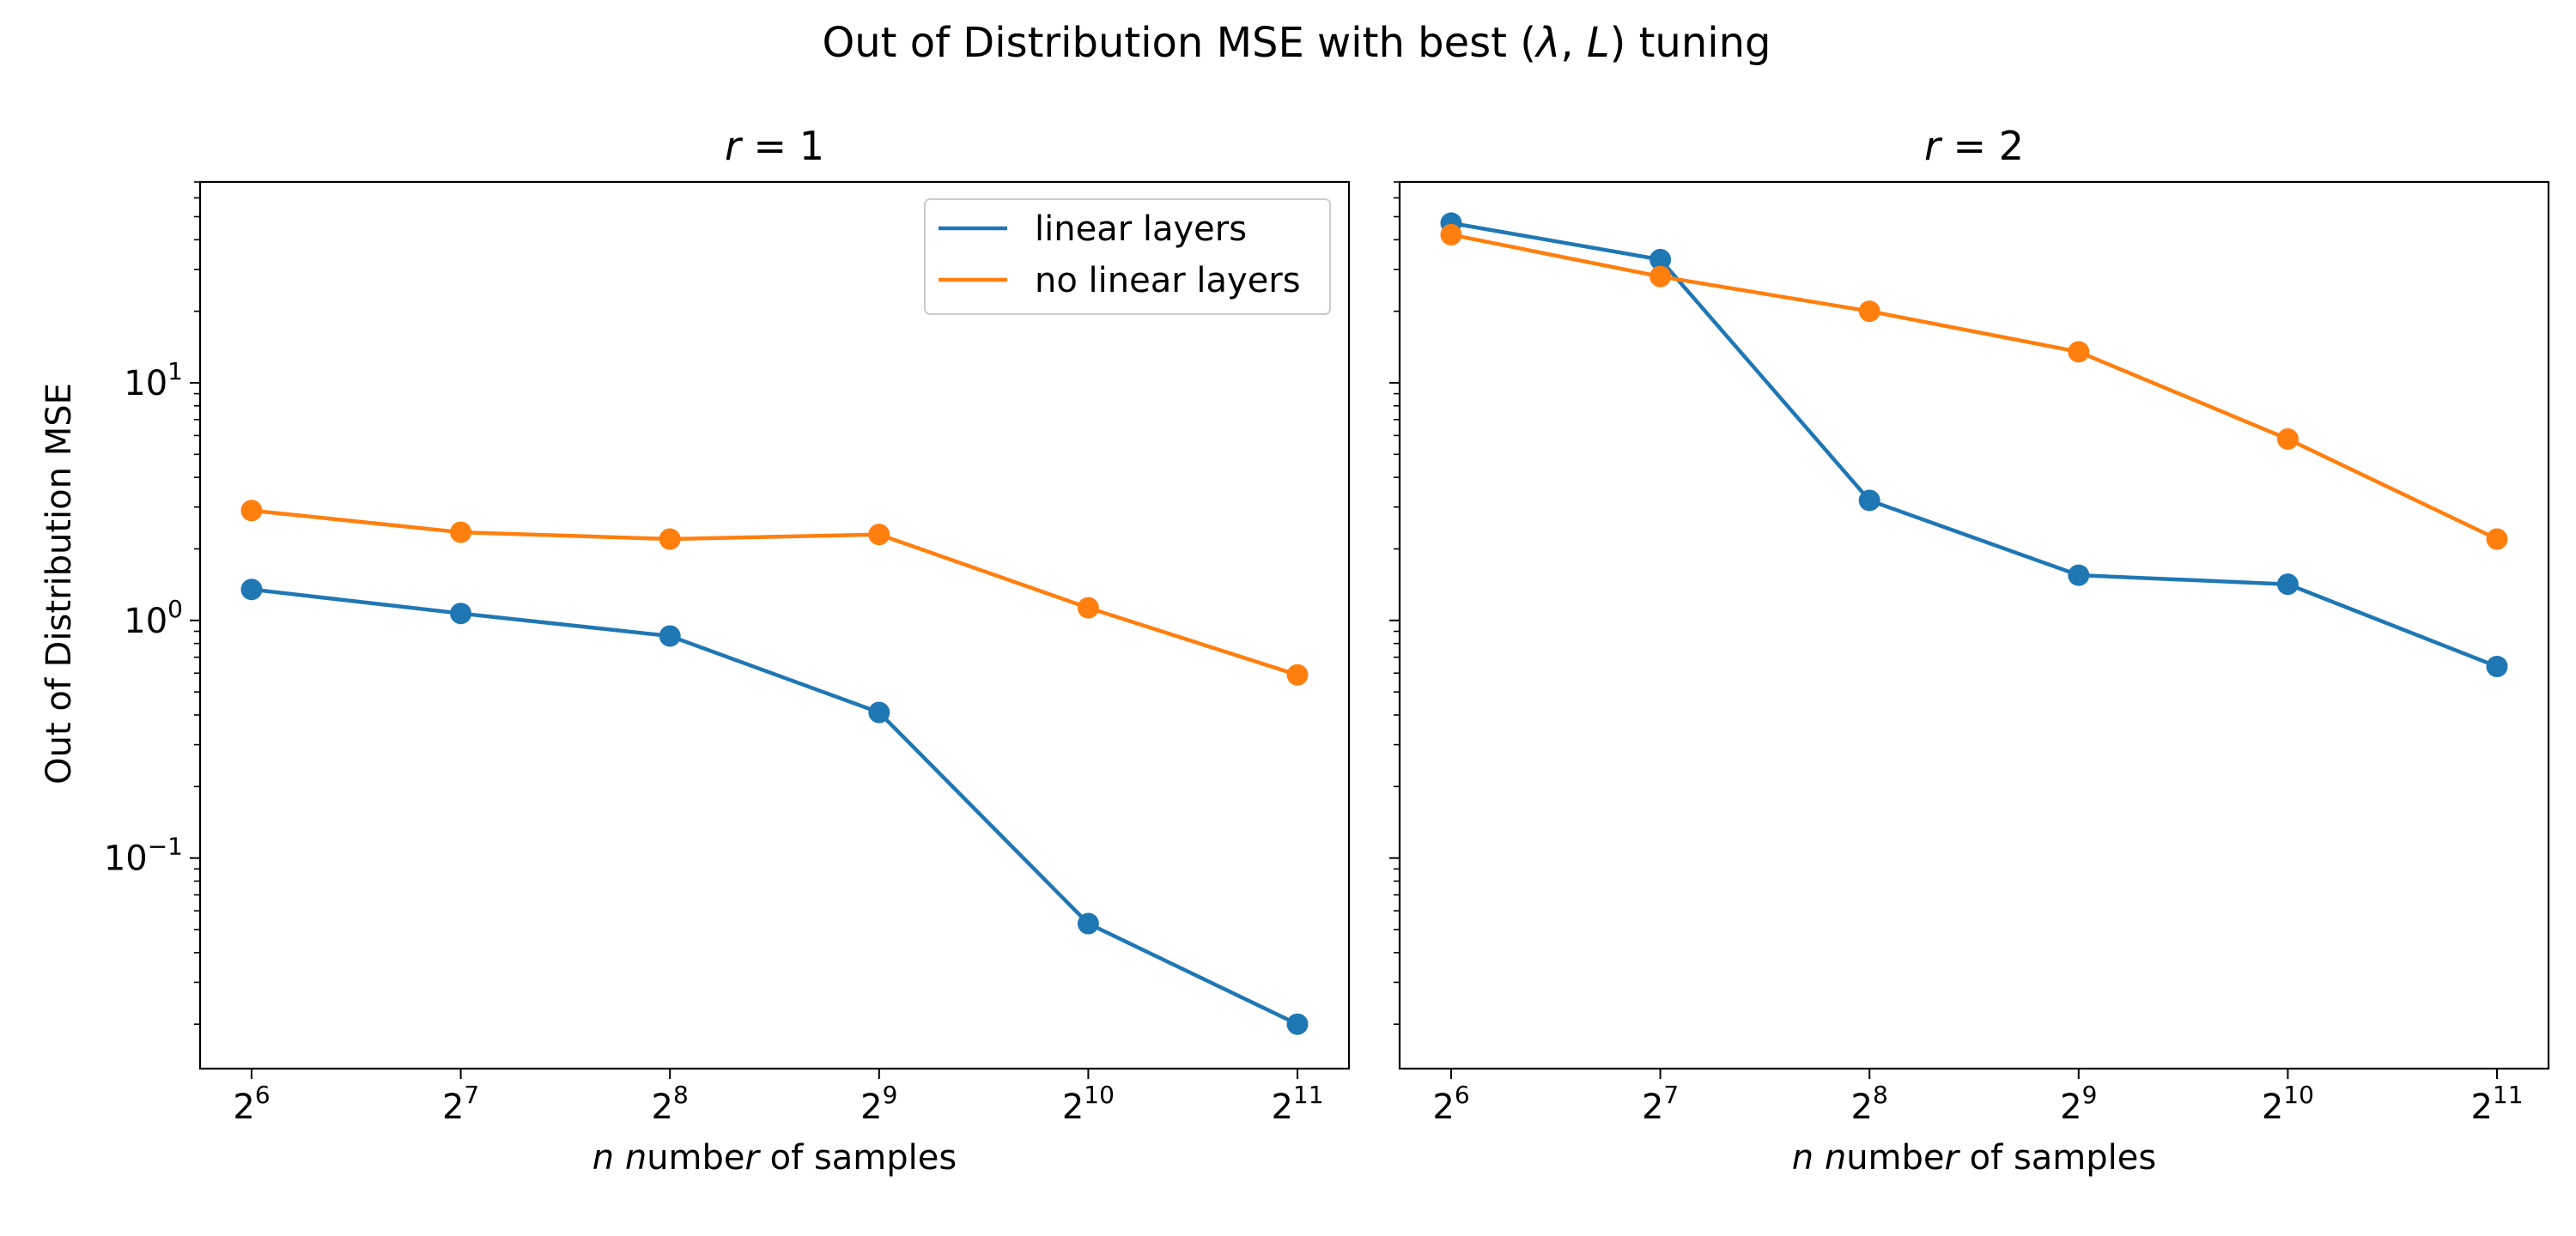  I want to click on y-axis-label: Out of Distribution MSE, so click(59, 584).